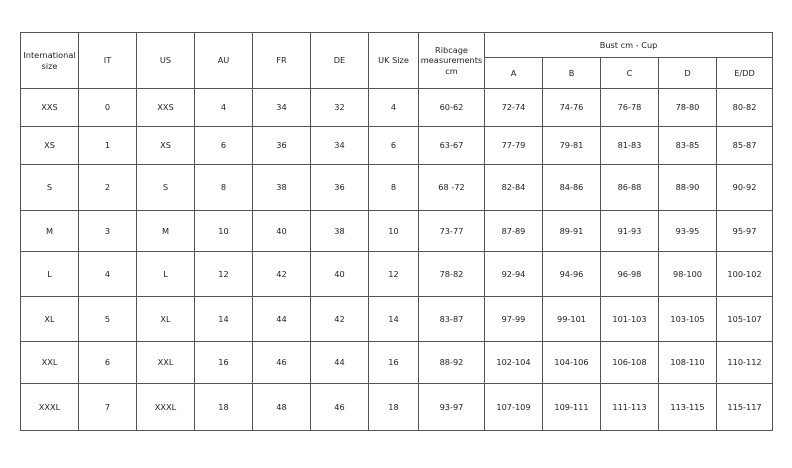 This screenshot has height=468, width=792. I want to click on table-cell: 18, so click(393, 407).